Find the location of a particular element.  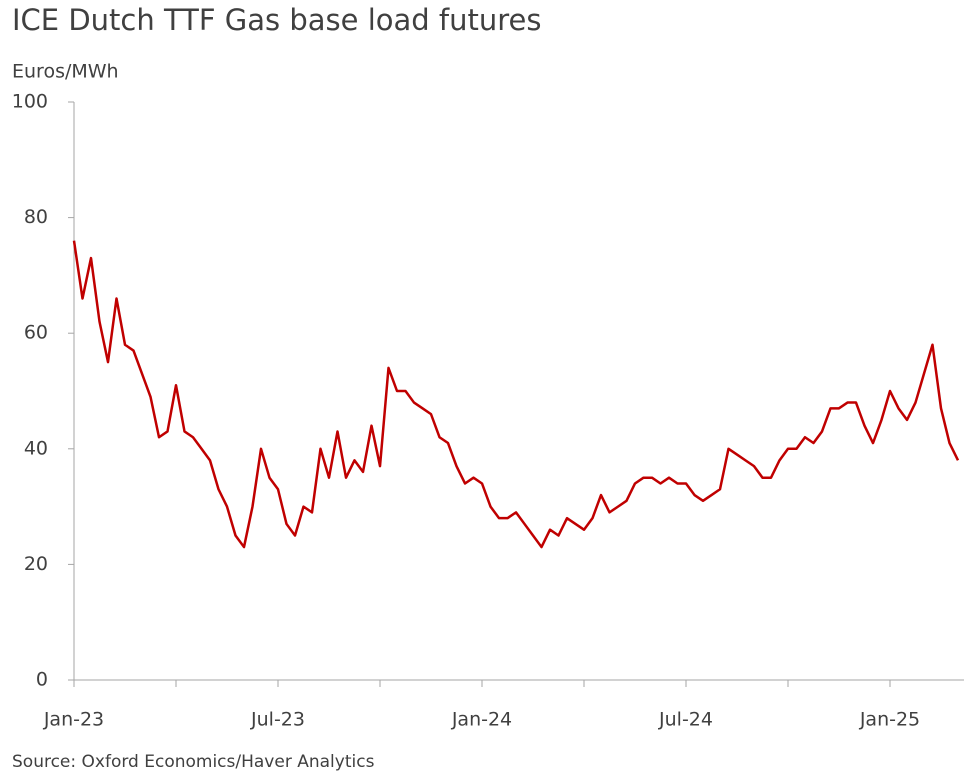

y-tick-label: 0 is located at coordinates (42, 680).